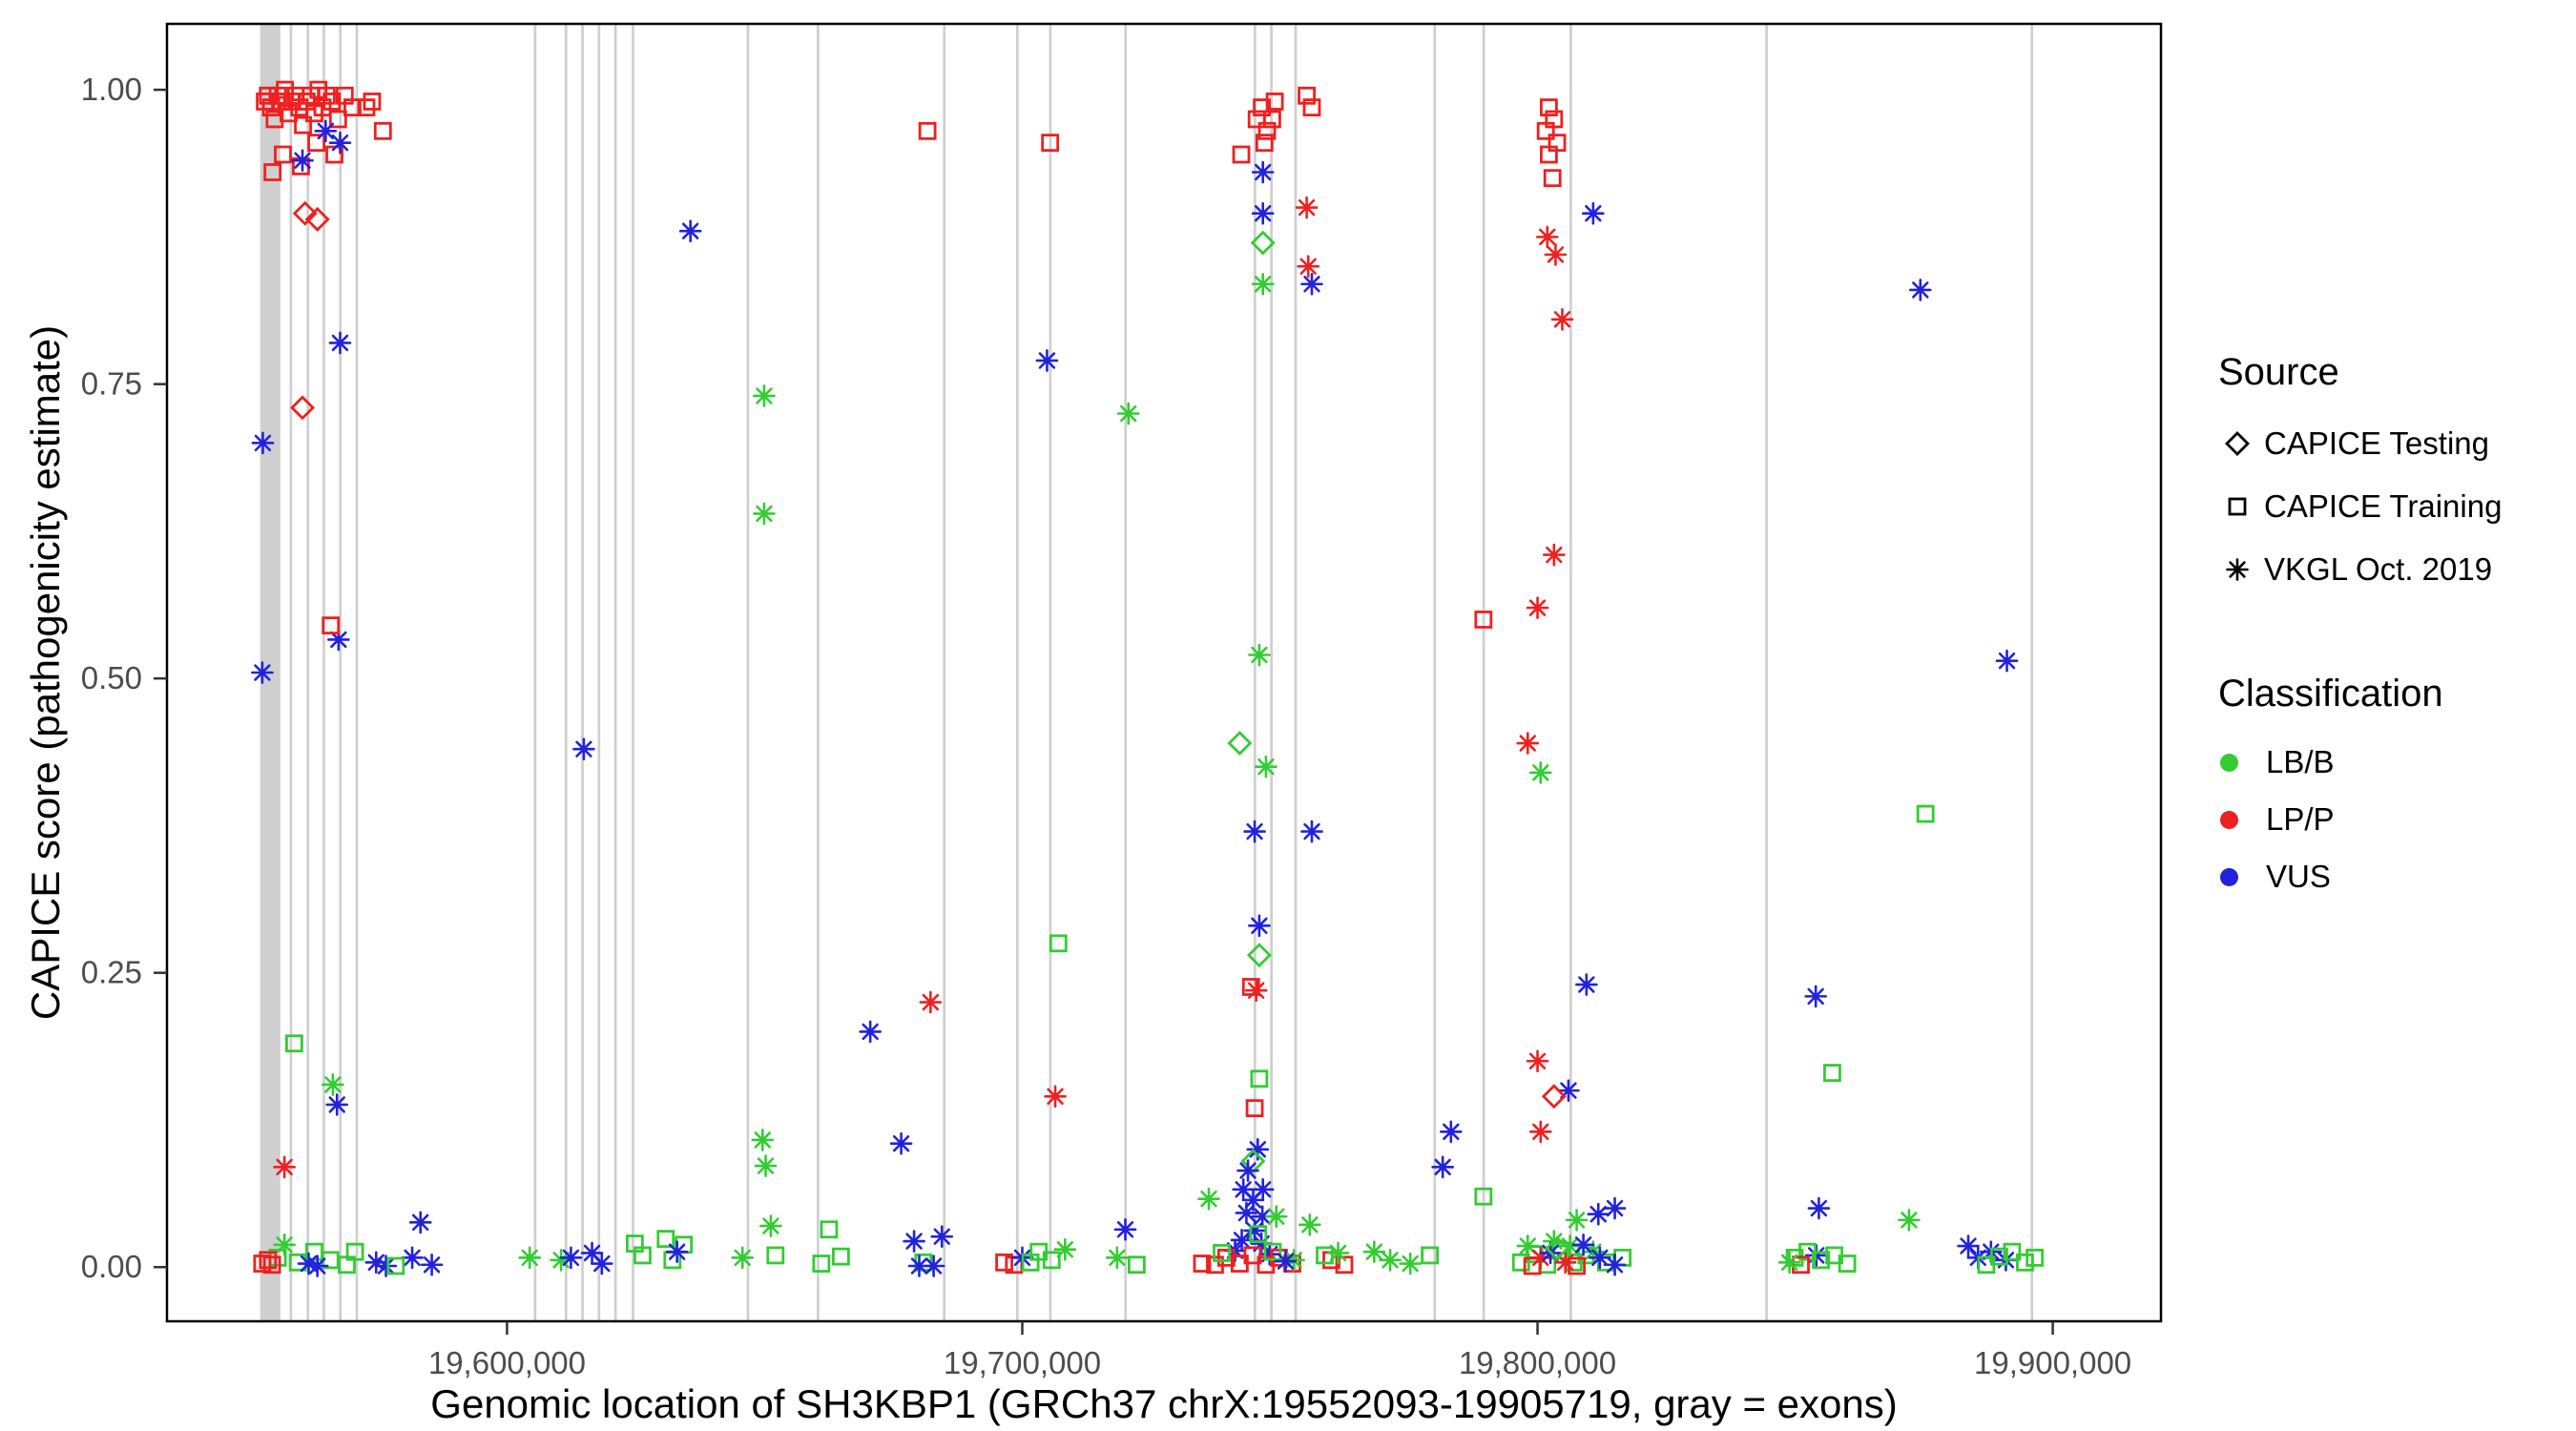 Image resolution: width=2576 pixels, height=1431 pixels. What do you see at coordinates (2394, 642) in the screenshot?
I see `legend-spacer` at bounding box center [2394, 642].